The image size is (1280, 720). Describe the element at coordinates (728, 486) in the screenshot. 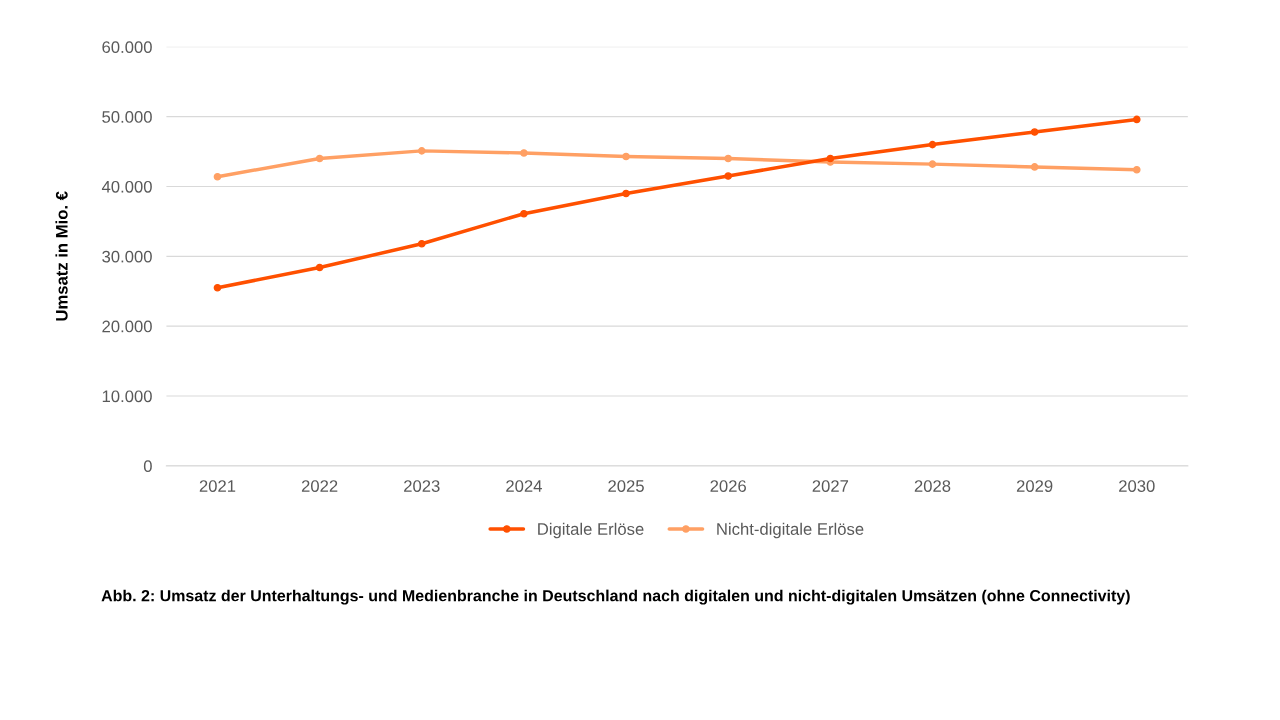

I see `x-tick-label: 2026` at that location.